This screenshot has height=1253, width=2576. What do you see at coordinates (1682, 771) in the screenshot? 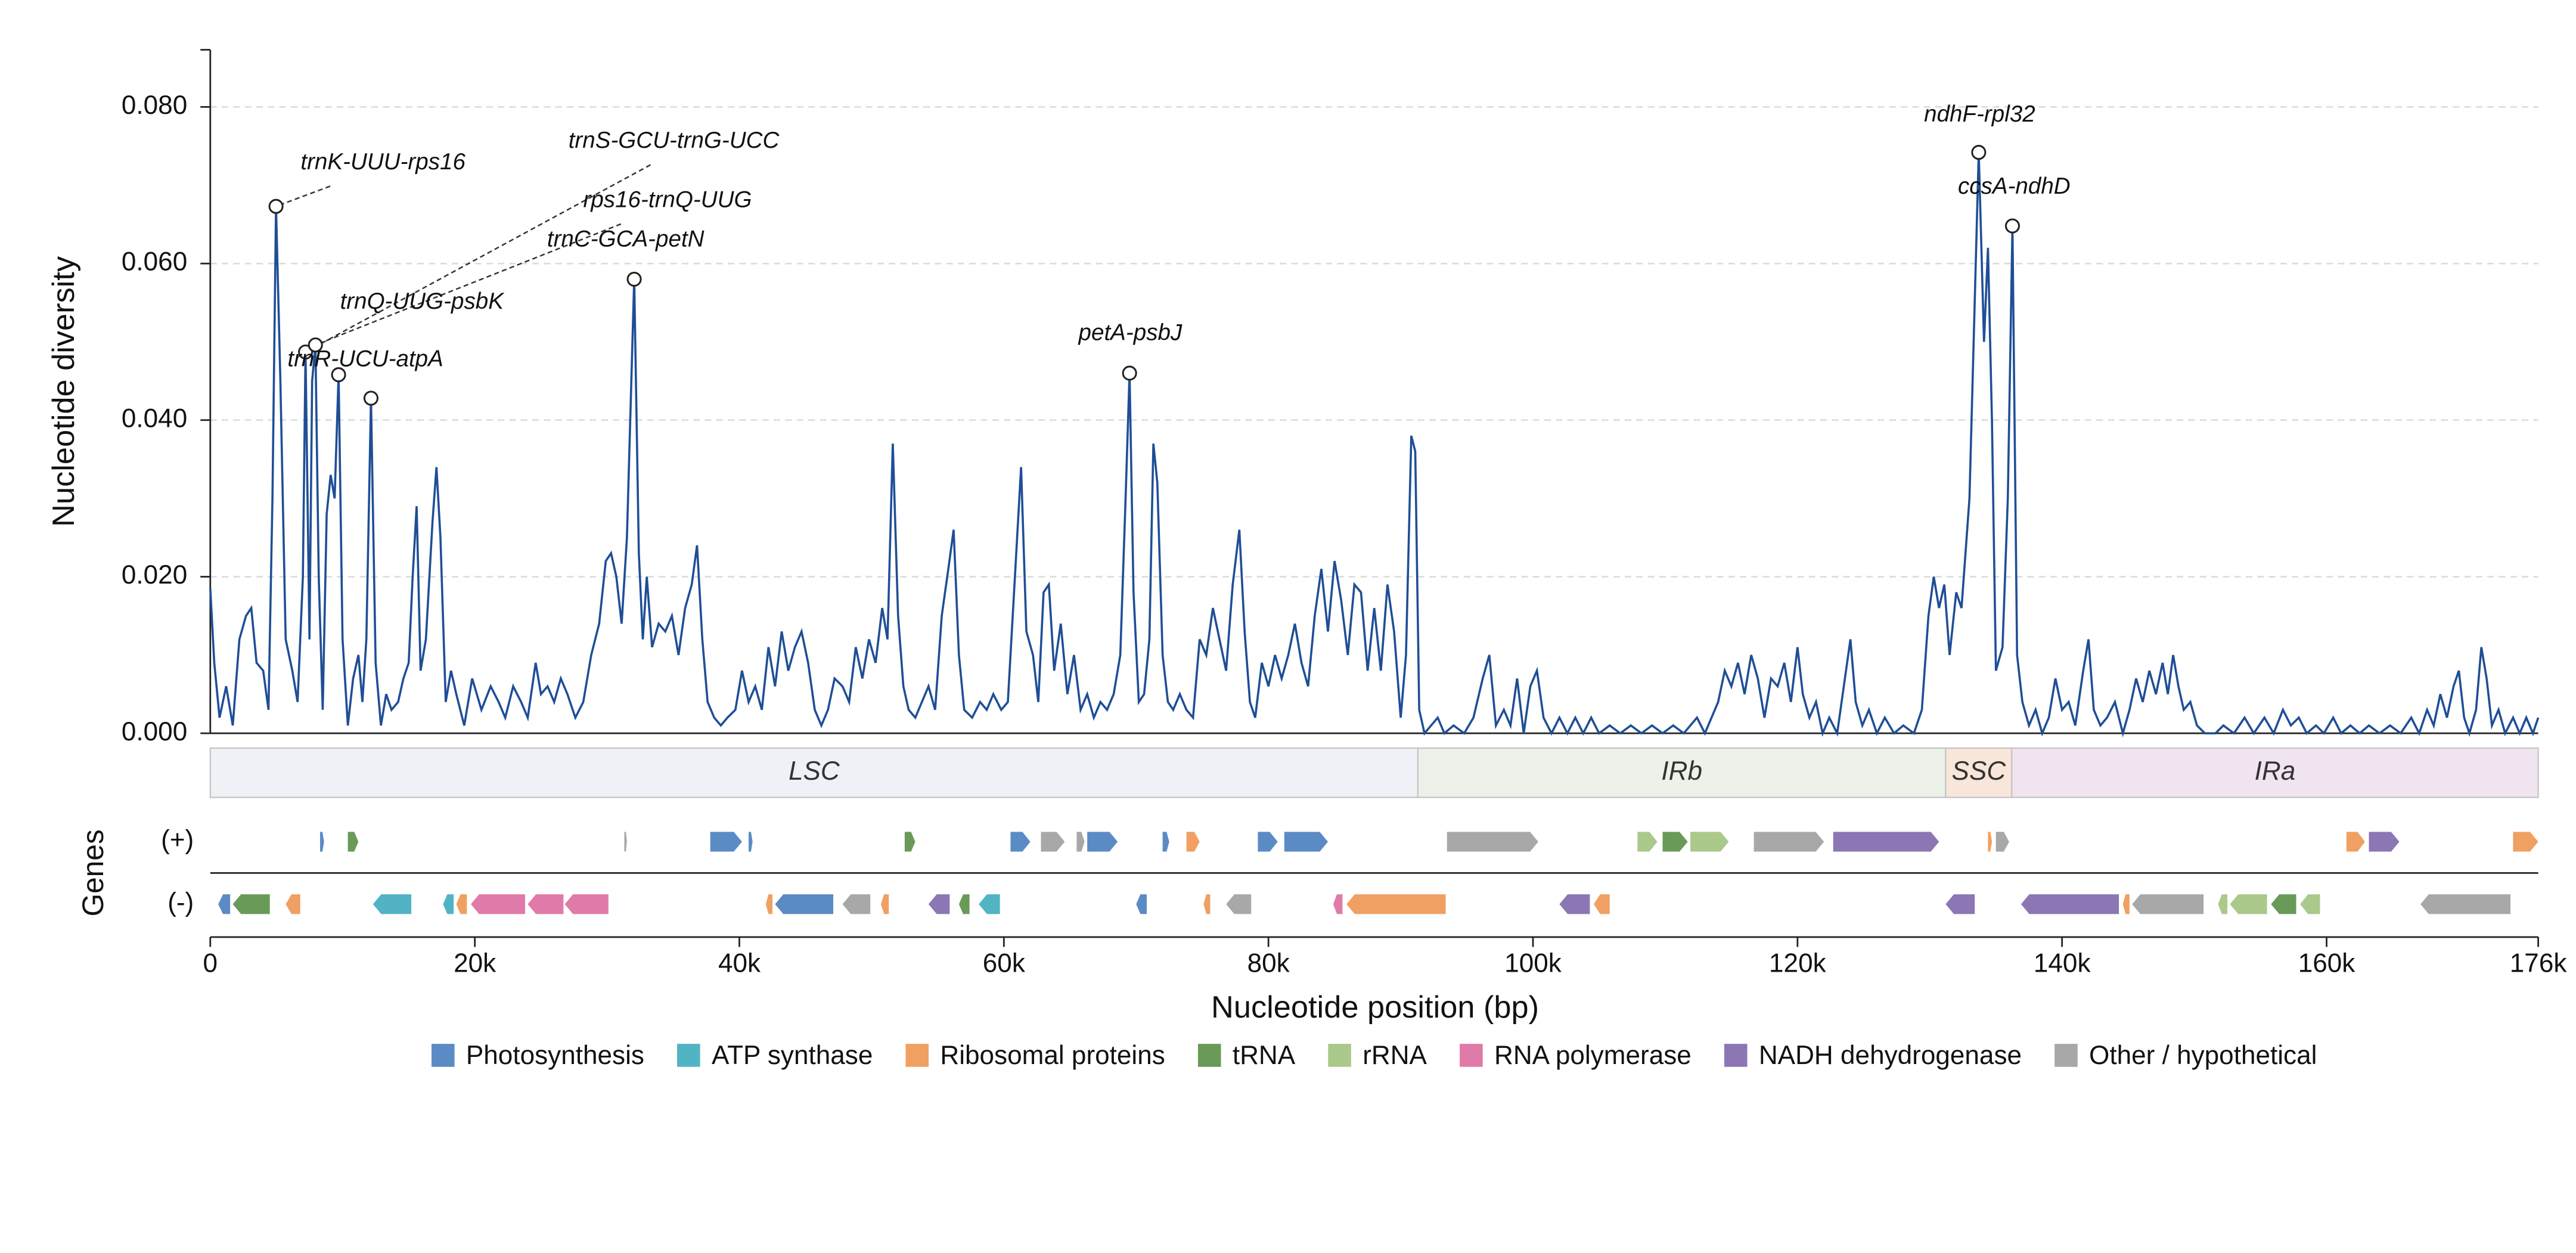
I see `region-label: IRb` at bounding box center [1682, 771].